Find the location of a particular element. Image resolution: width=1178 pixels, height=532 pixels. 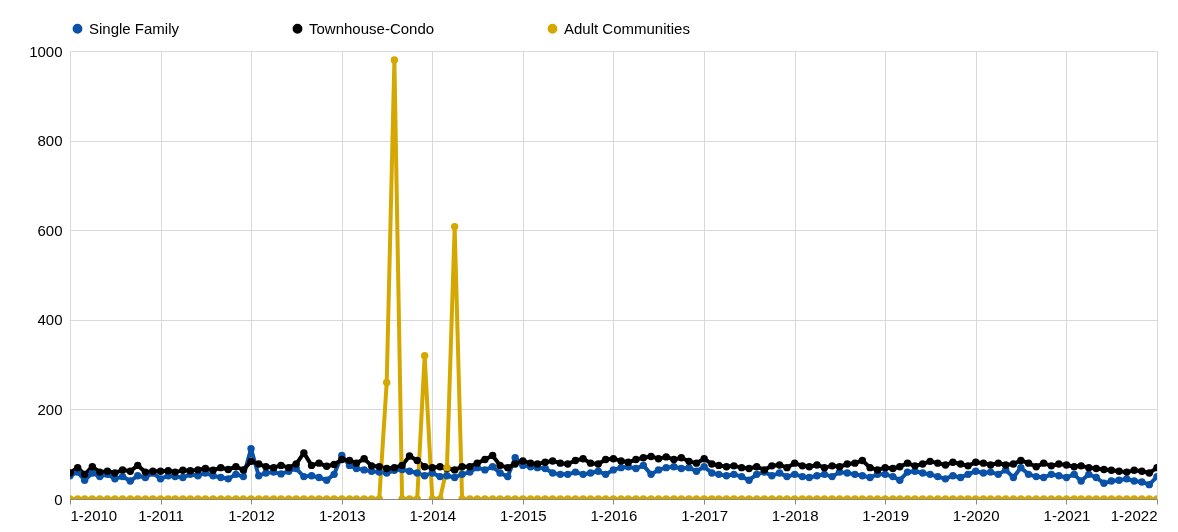

x-tick-label: 1-2019 is located at coordinates (886, 515).